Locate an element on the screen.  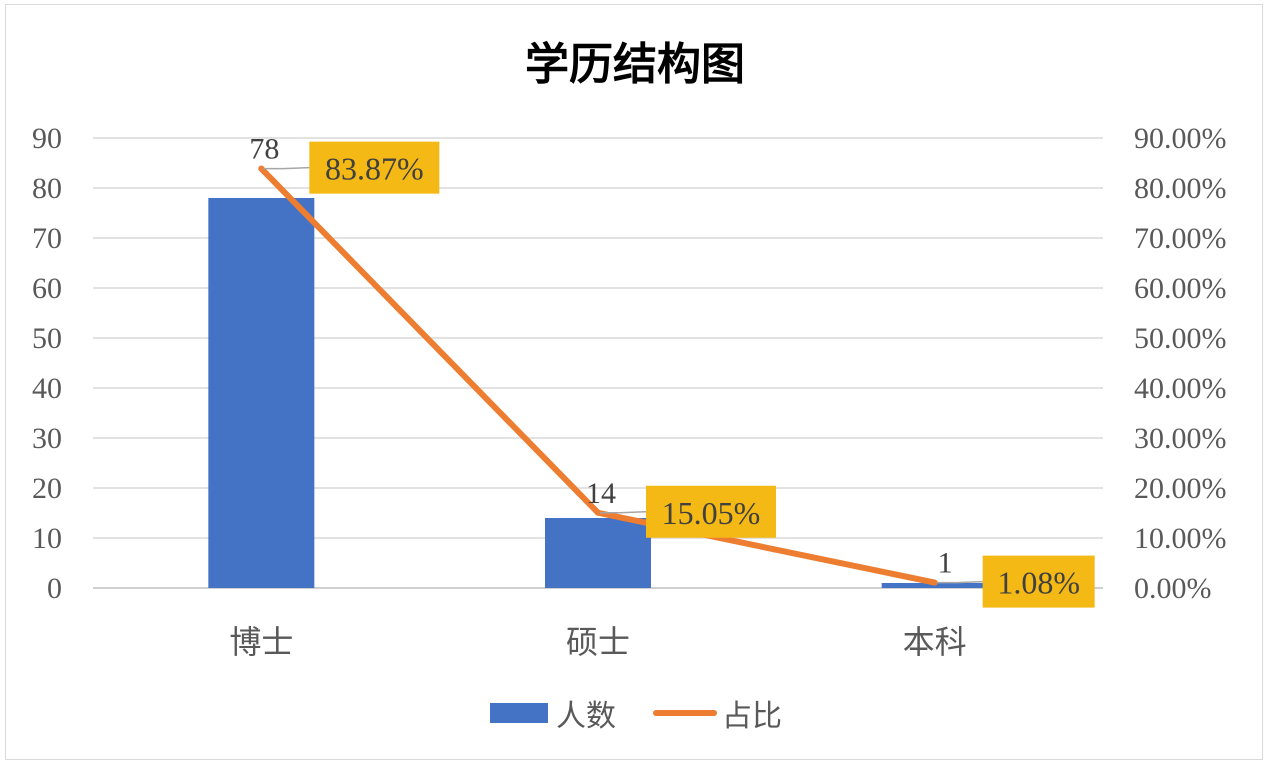
y-right-tick-label: 20.00% is located at coordinates (1180, 488).